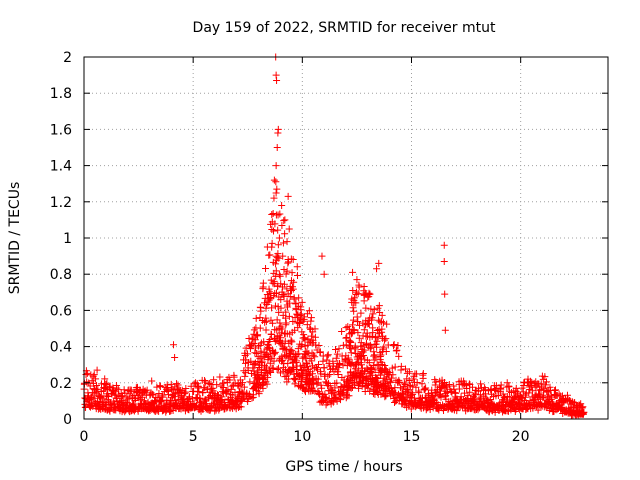  I want to click on y-tick-label: 0.4, so click(61, 348).